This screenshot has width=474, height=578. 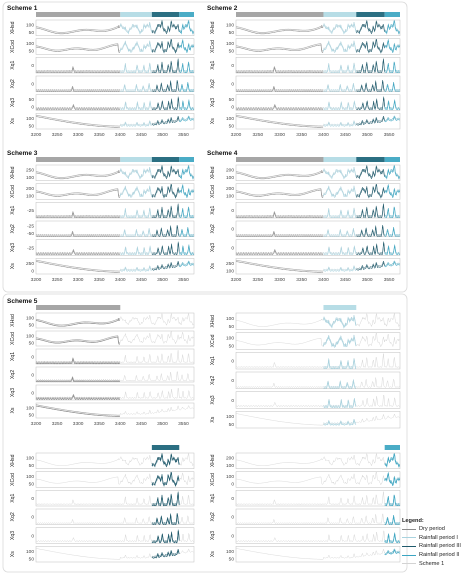 What do you see at coordinates (432, 529) in the screenshot?
I see `legend-label-dry: Dry period` at bounding box center [432, 529].